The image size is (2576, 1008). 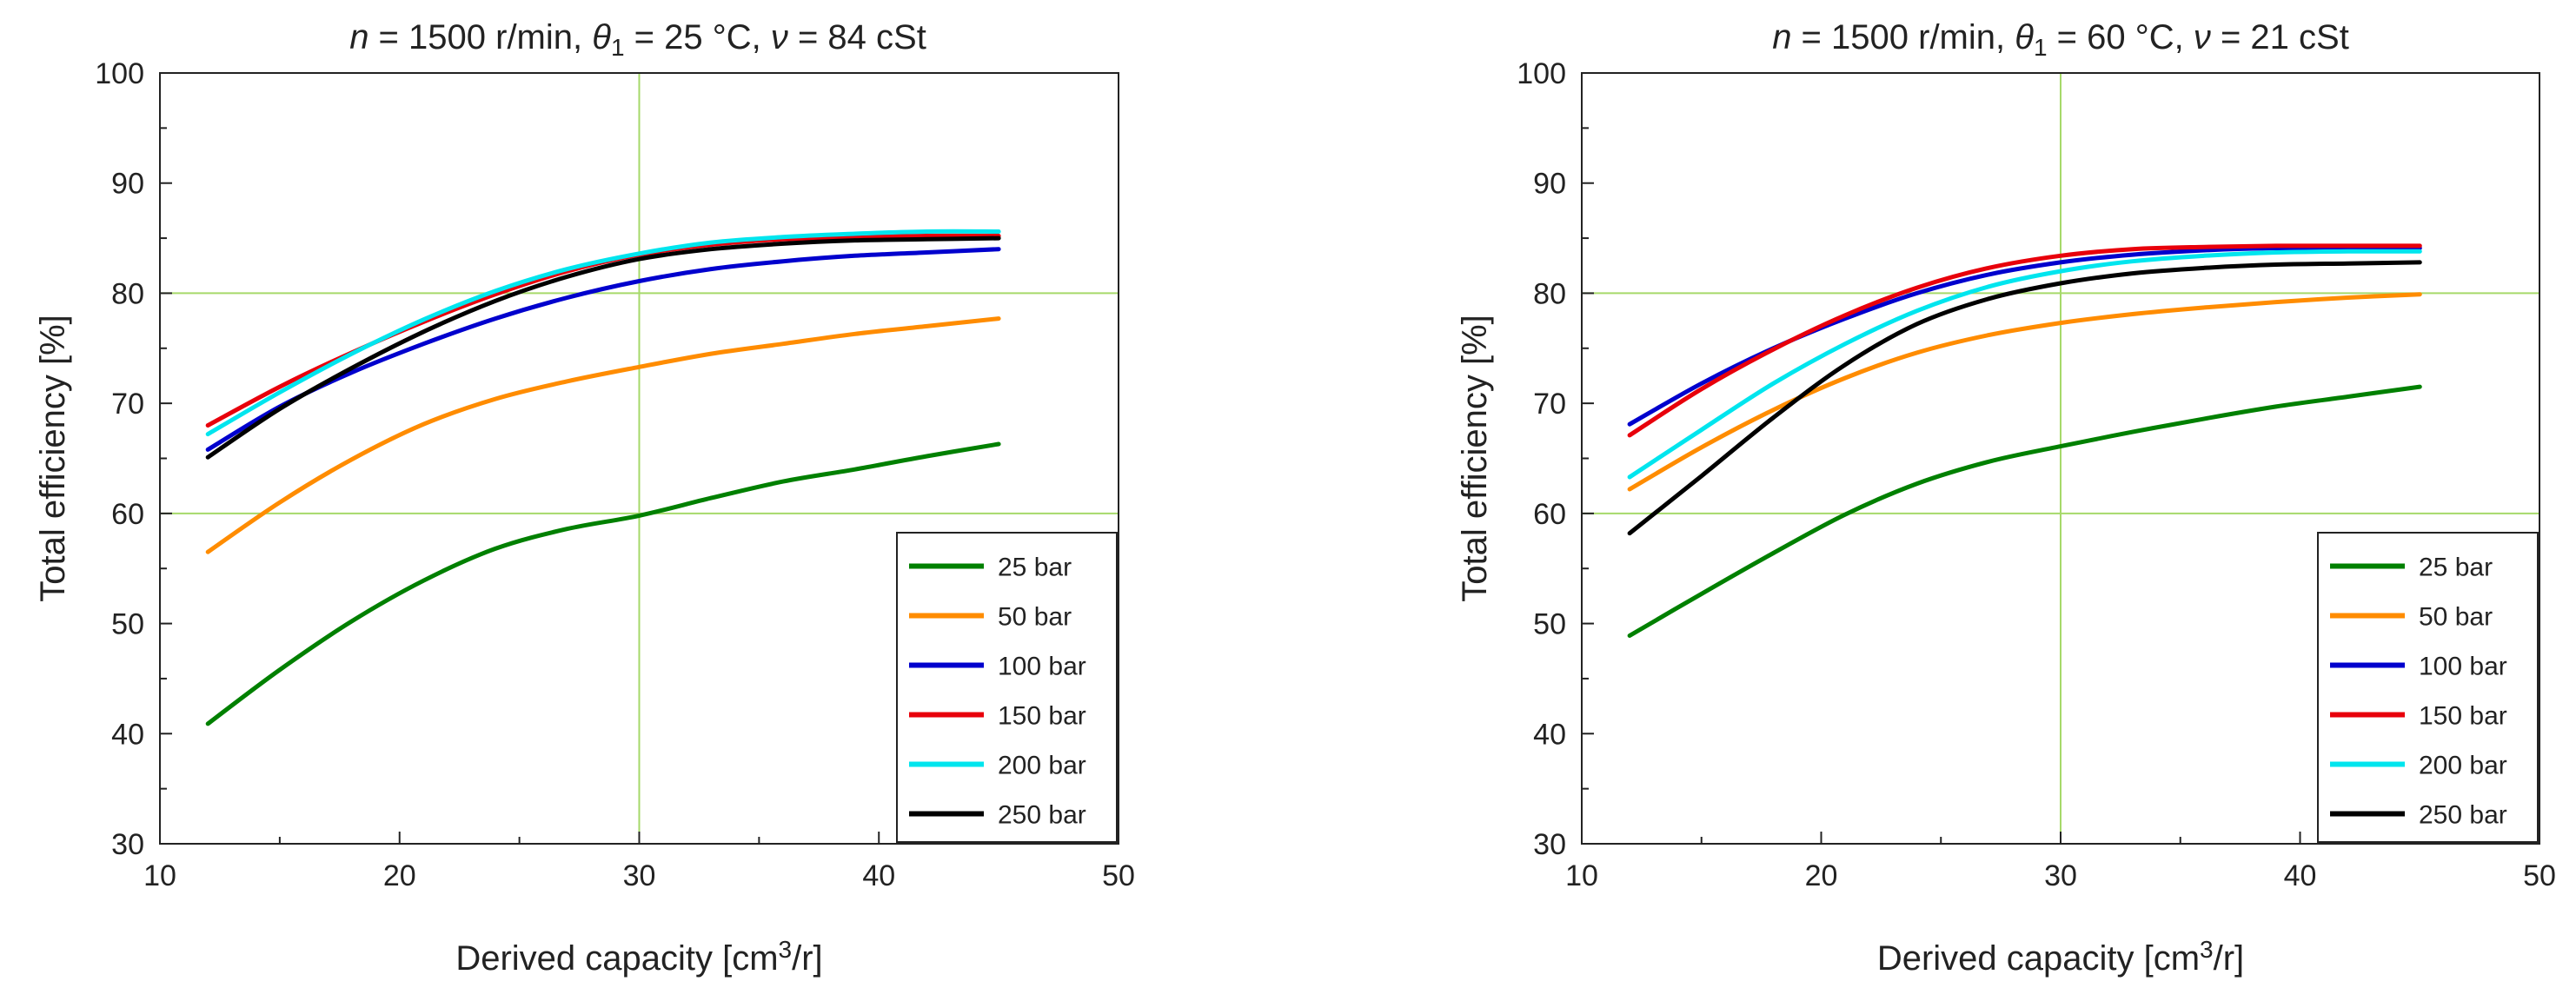 I want to click on series-lines, so click(x=2024, y=440).